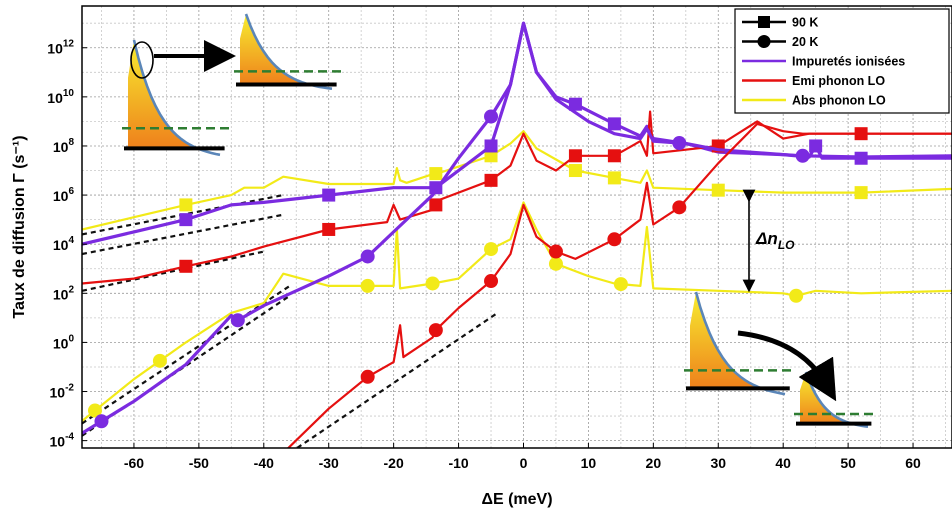 This screenshot has height=516, width=952. What do you see at coordinates (764, 41) in the screenshot?
I see `legend-marker-circle` at bounding box center [764, 41].